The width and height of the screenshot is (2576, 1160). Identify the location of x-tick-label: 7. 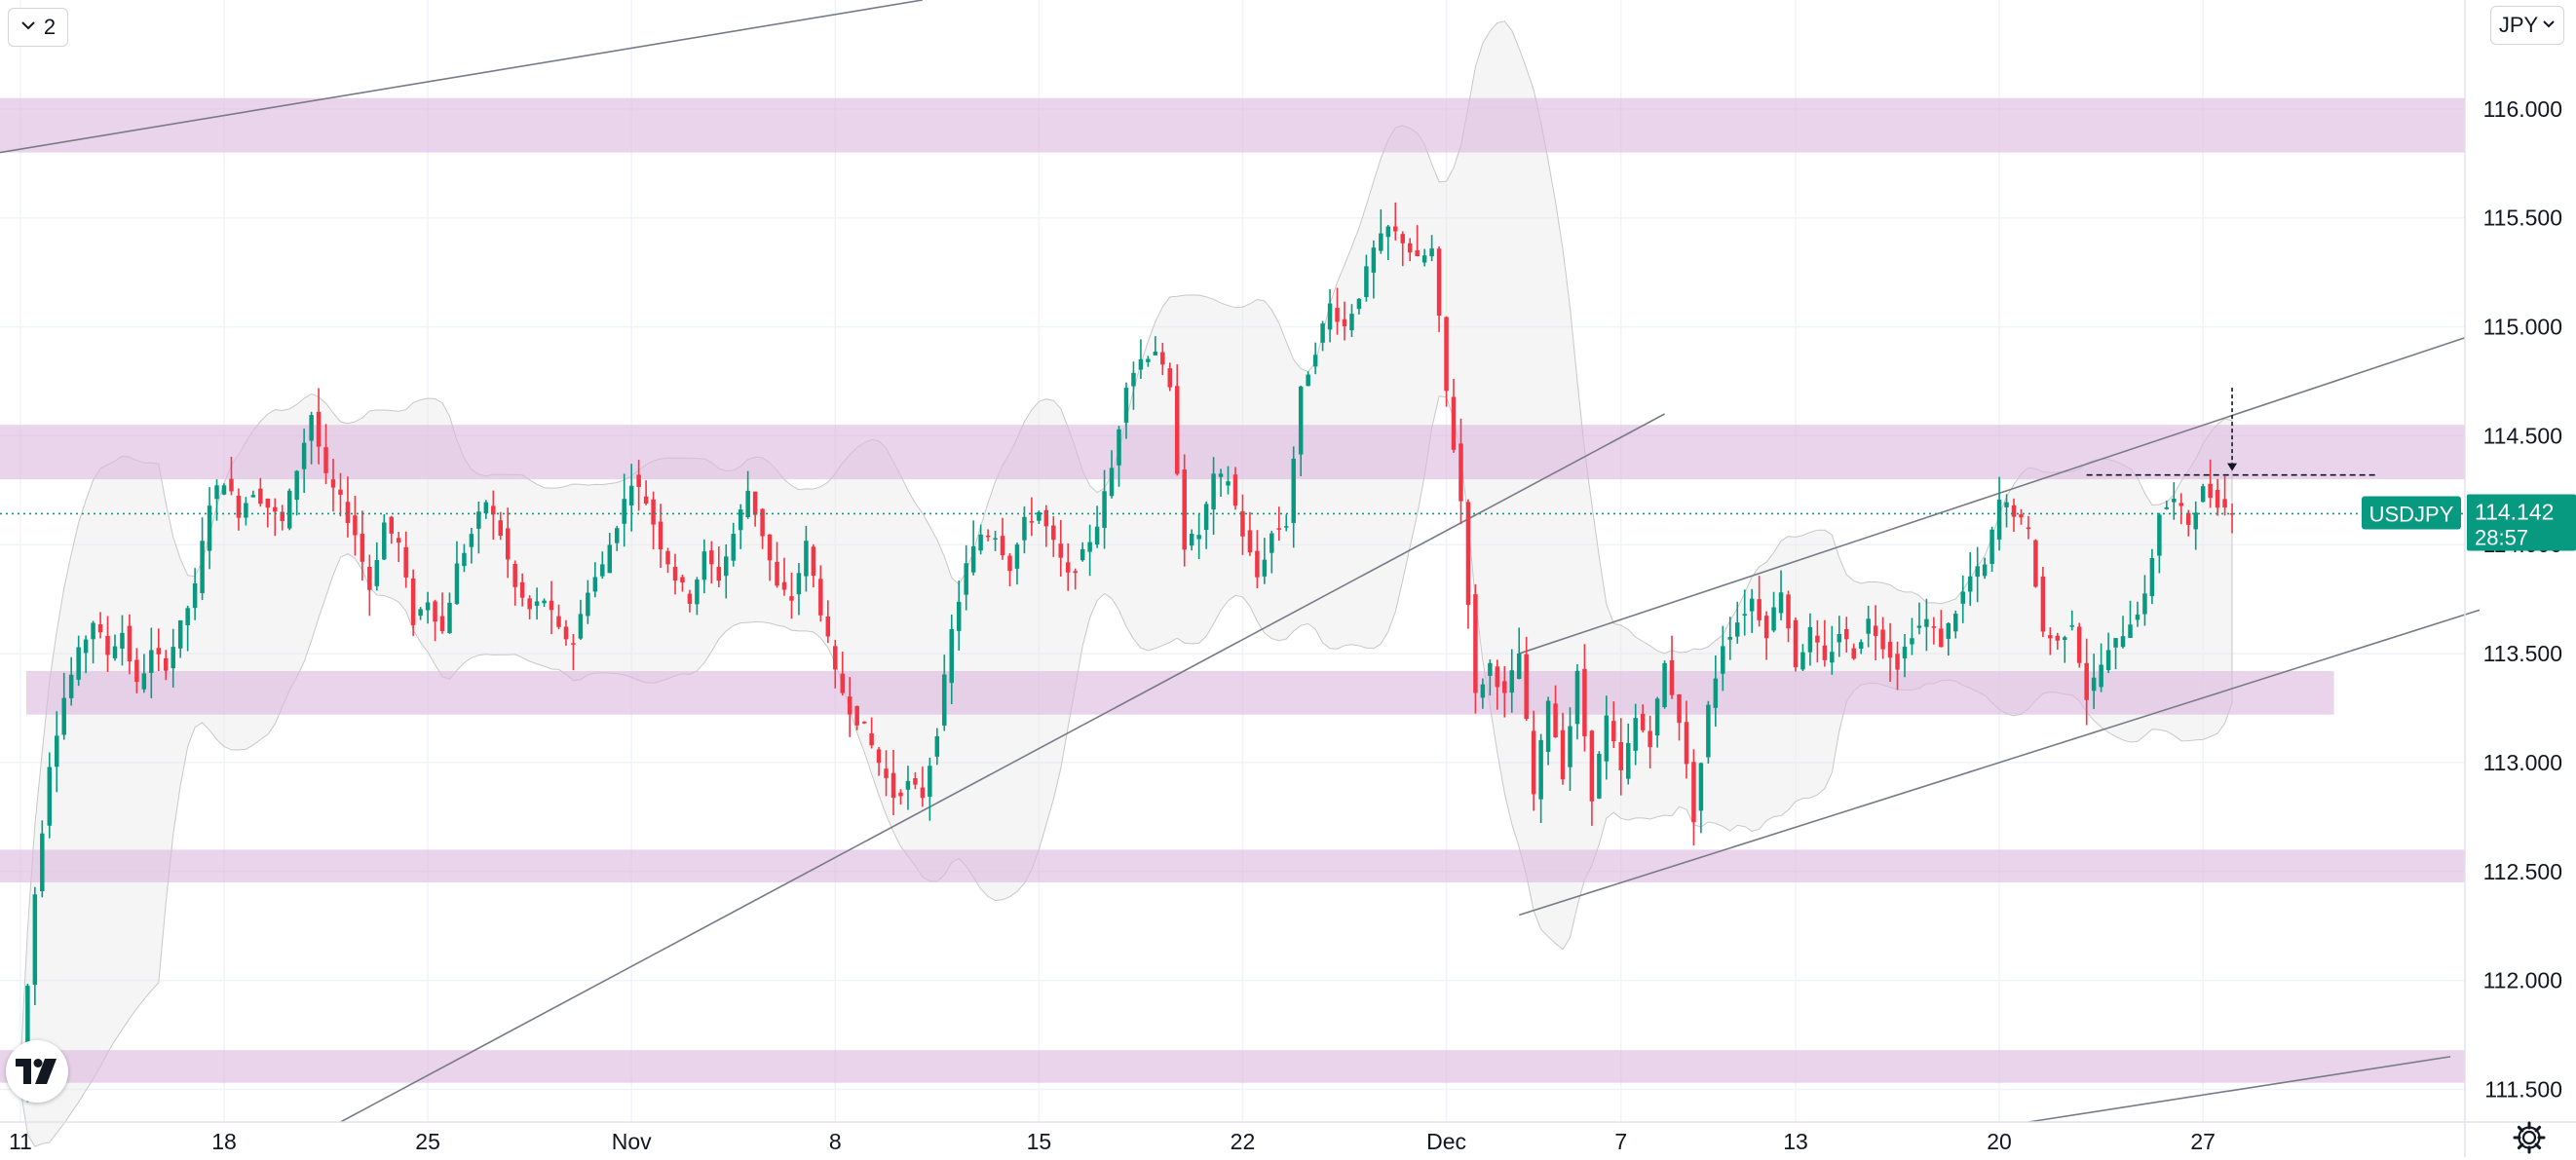
(1620, 1141).